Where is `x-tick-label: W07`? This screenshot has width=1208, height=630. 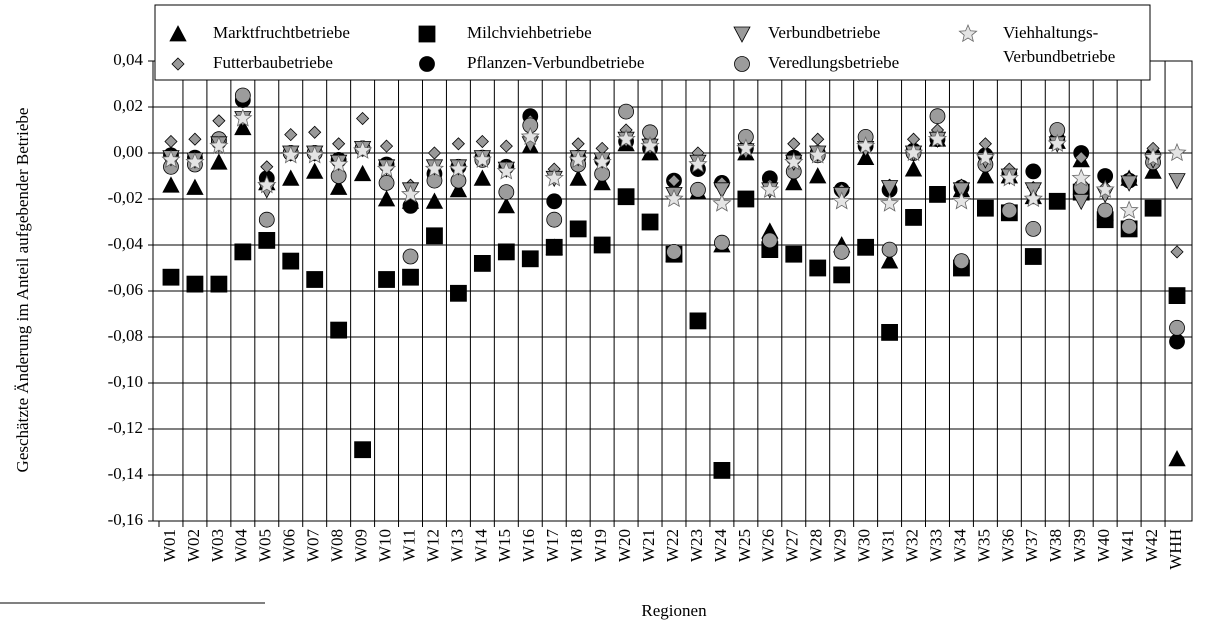
x-tick-label: W07 is located at coordinates (313, 546).